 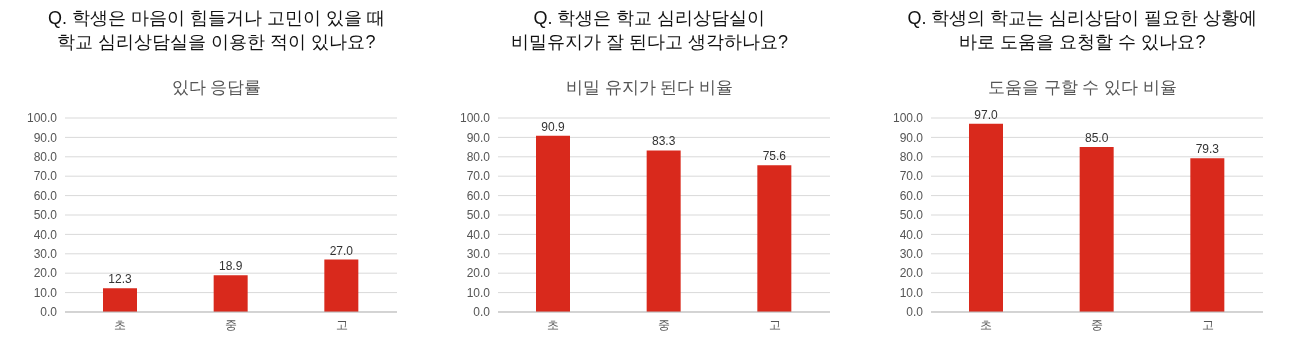 What do you see at coordinates (216, 30) in the screenshot?
I see `chart-title: Q. 학생은 마음이 힘들거나 고민이 있을 때 학교 심리상담실을 이용한 적이 있나요?` at bounding box center [216, 30].